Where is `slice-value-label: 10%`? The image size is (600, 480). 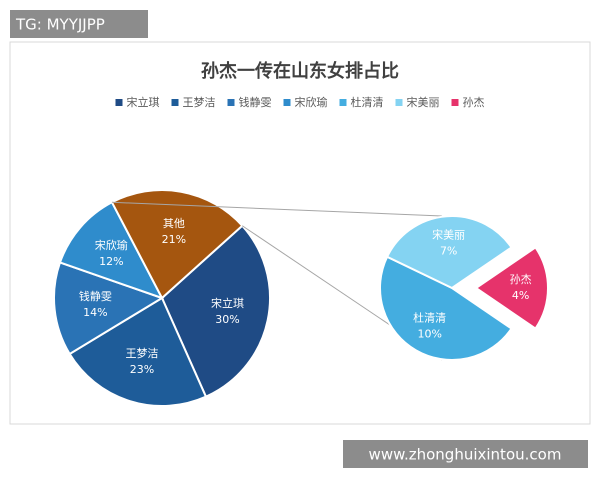 slice-value-label: 10% is located at coordinates (429, 334).